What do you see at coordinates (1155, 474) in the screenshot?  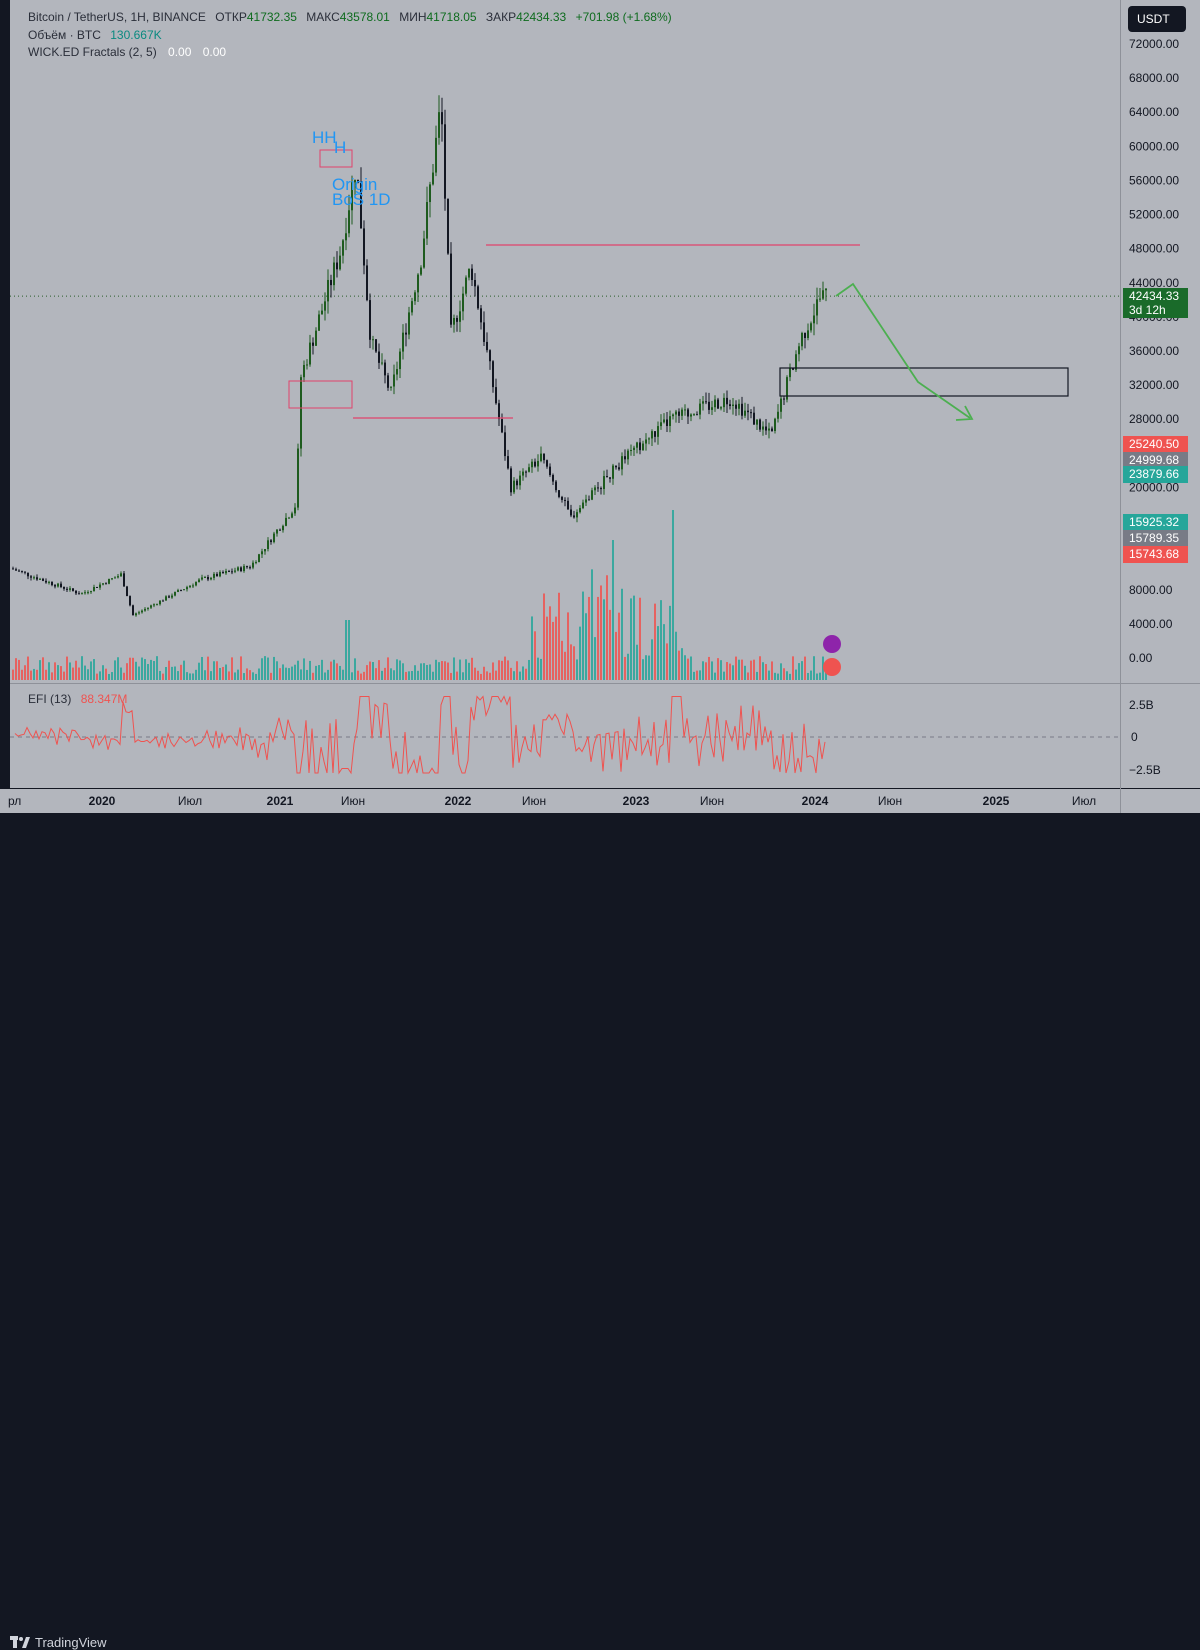 I see `price-tag: 23879.66` at bounding box center [1155, 474].